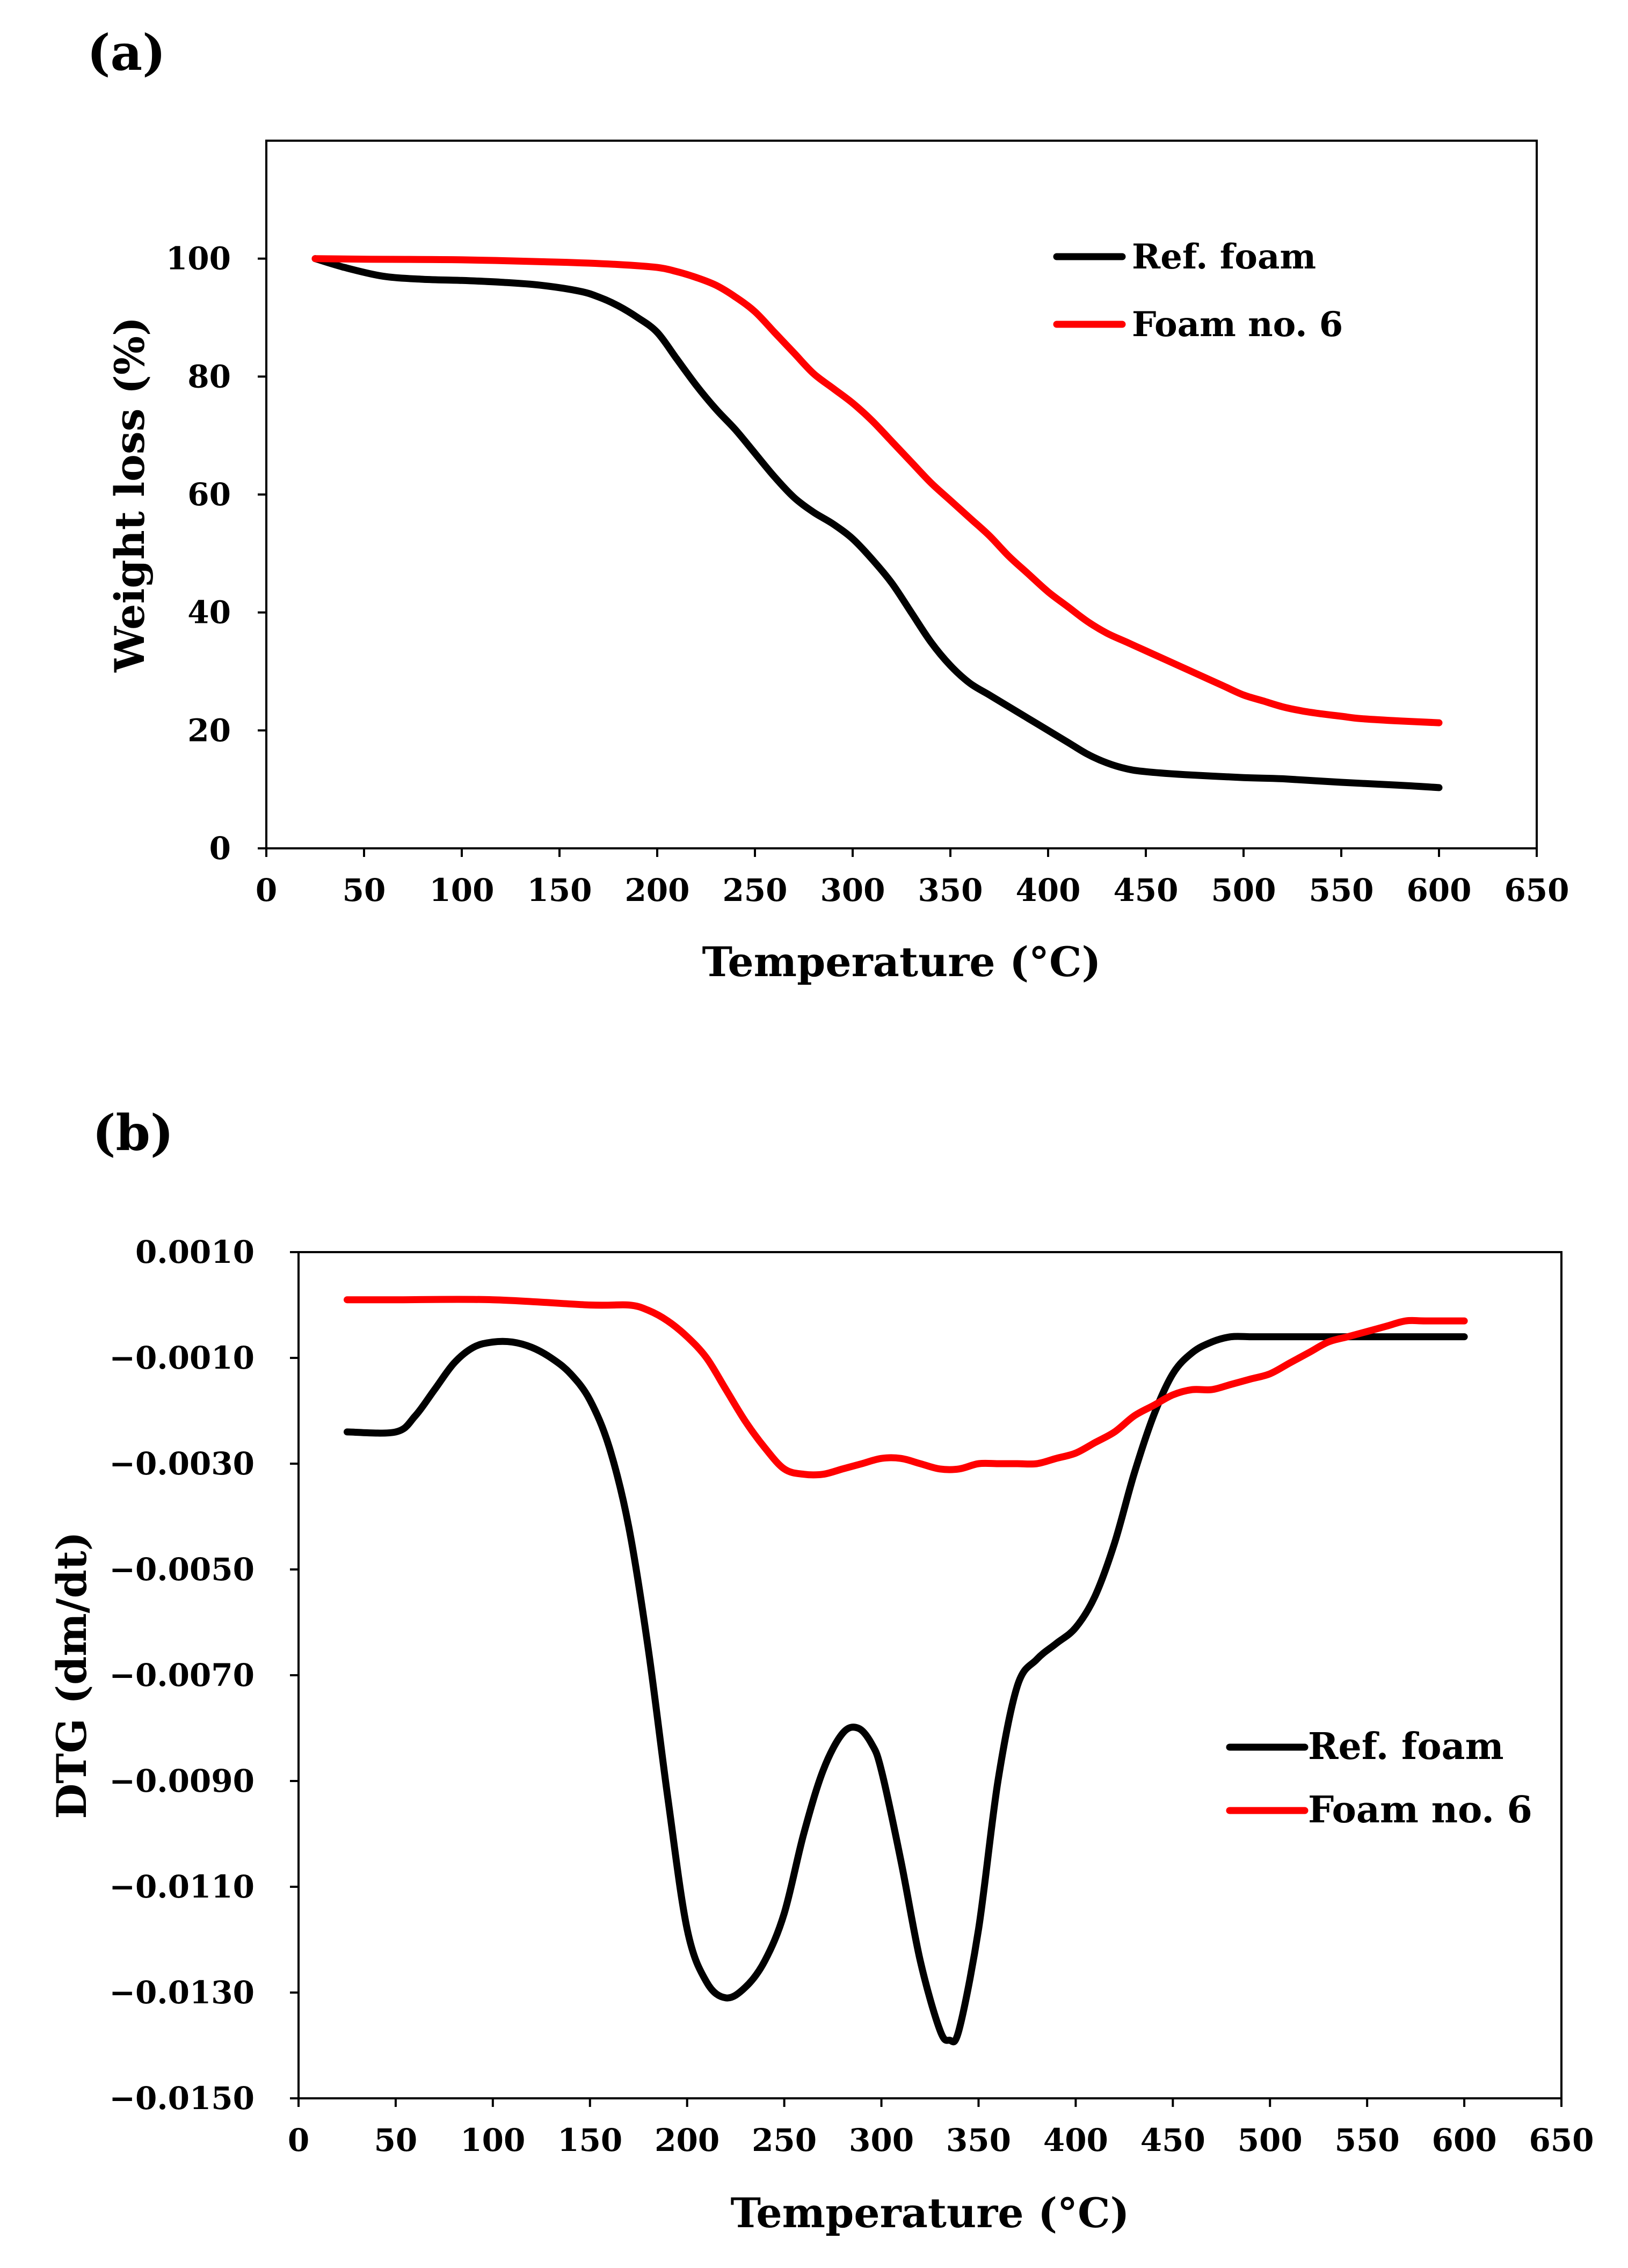  I want to click on y-tick-label: 20, so click(209, 730).